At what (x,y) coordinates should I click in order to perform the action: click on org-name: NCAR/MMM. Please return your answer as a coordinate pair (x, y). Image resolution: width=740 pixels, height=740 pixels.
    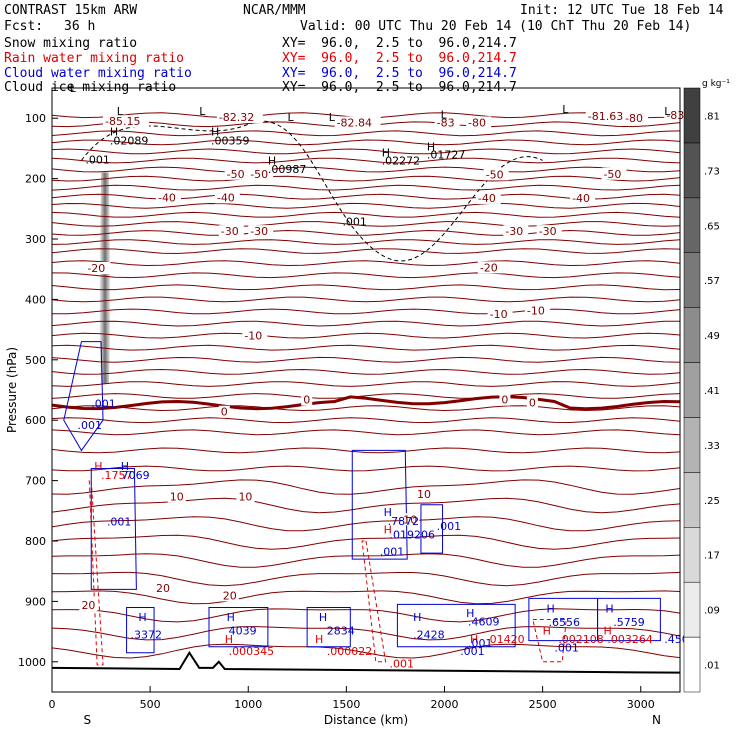
    Looking at the image, I should click on (274, 10).